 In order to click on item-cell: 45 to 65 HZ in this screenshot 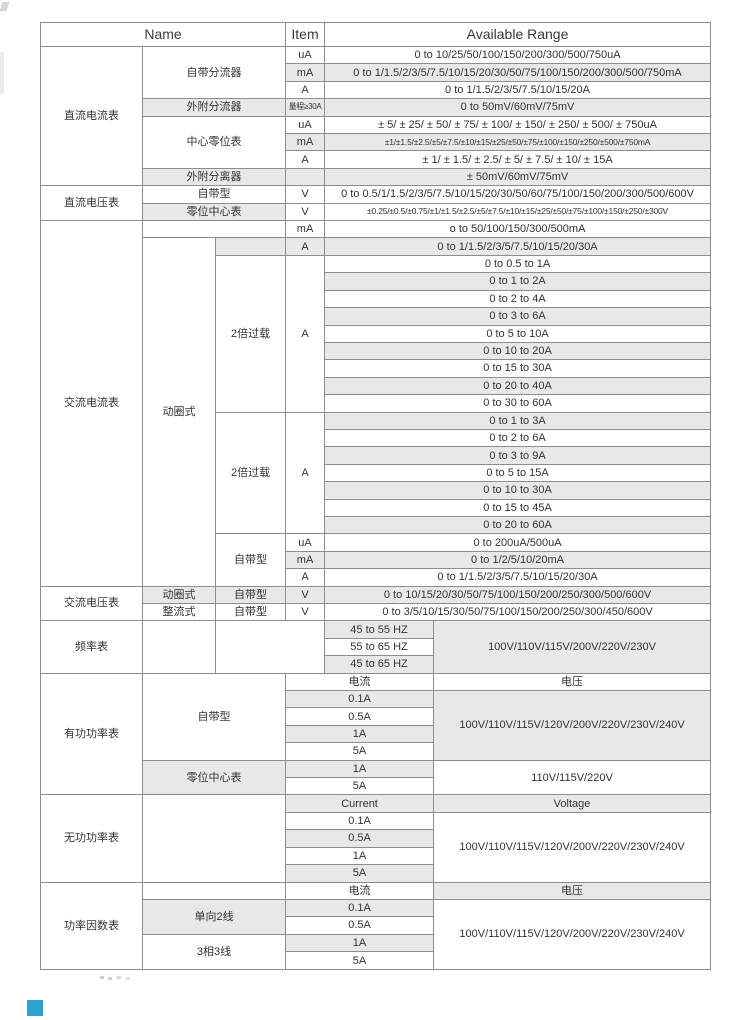, I will do `click(379, 664)`.